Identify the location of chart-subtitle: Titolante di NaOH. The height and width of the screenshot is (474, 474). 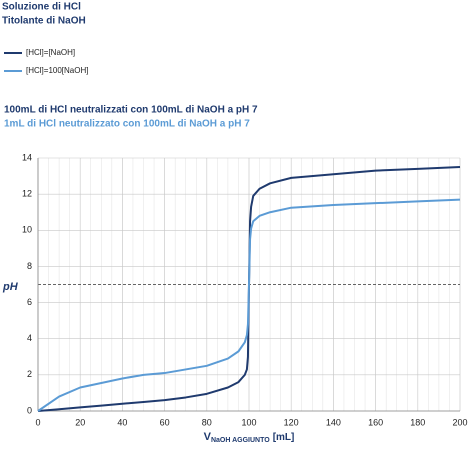
(44, 21).